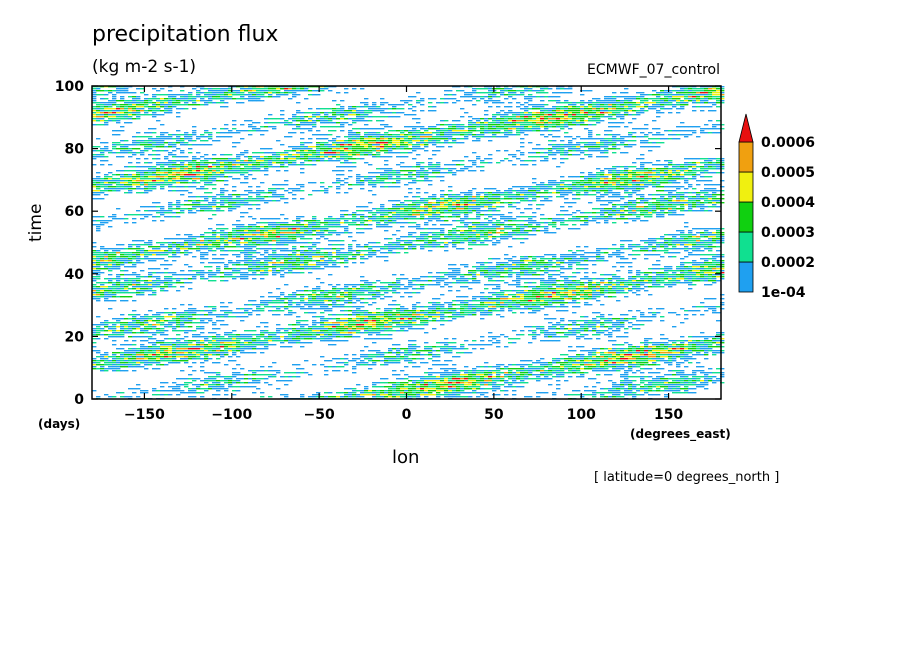 Image resolution: width=904 pixels, height=654 pixels. I want to click on latitude-note: [ latitude=0 degrees_north ], so click(687, 477).